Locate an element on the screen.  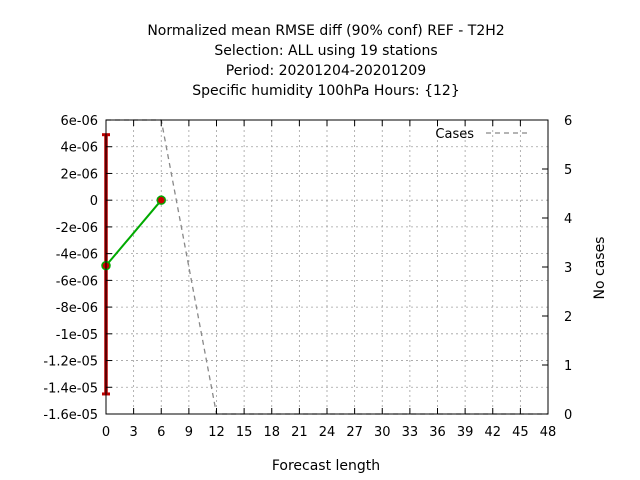
y-tick-label: 4e-06 is located at coordinates (79, 148).